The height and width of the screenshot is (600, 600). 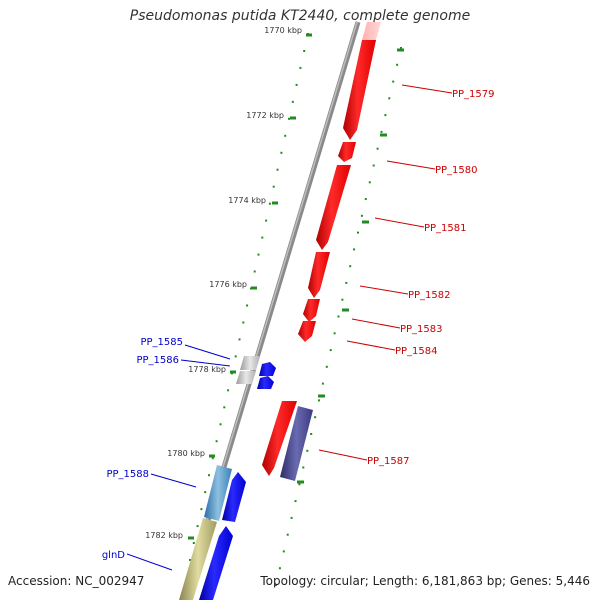 I want to click on tick-1772: 1772 kbp, so click(x=271, y=115).